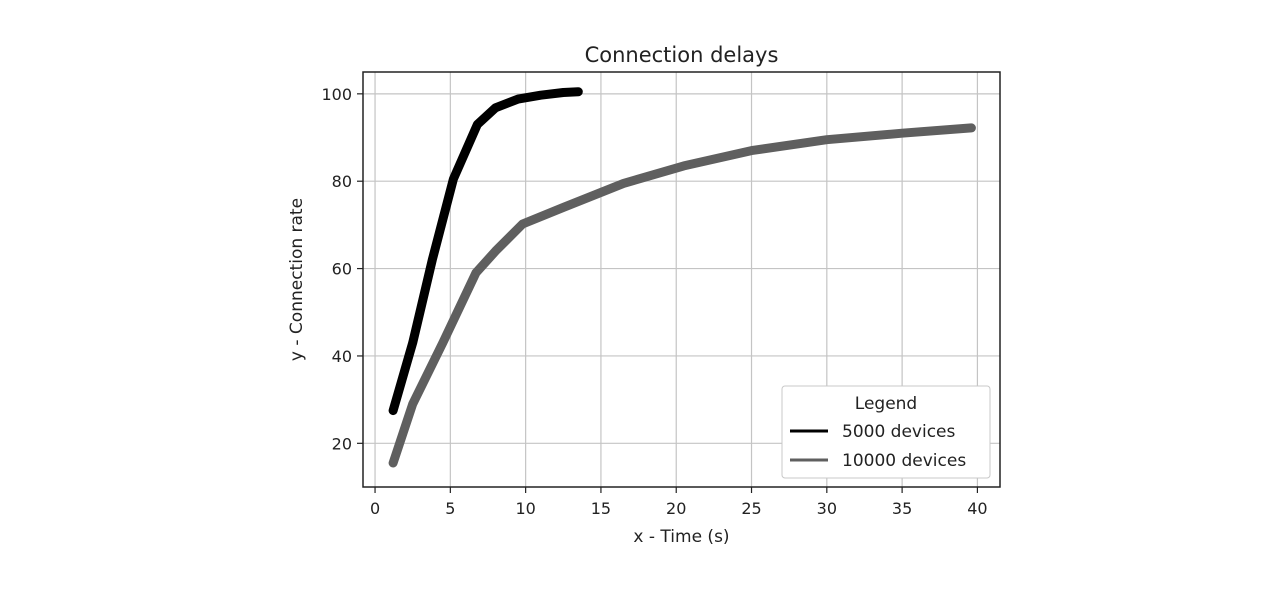 This screenshot has width=1284, height=593. What do you see at coordinates (977, 508) in the screenshot?
I see `x-tick-label: 40` at bounding box center [977, 508].